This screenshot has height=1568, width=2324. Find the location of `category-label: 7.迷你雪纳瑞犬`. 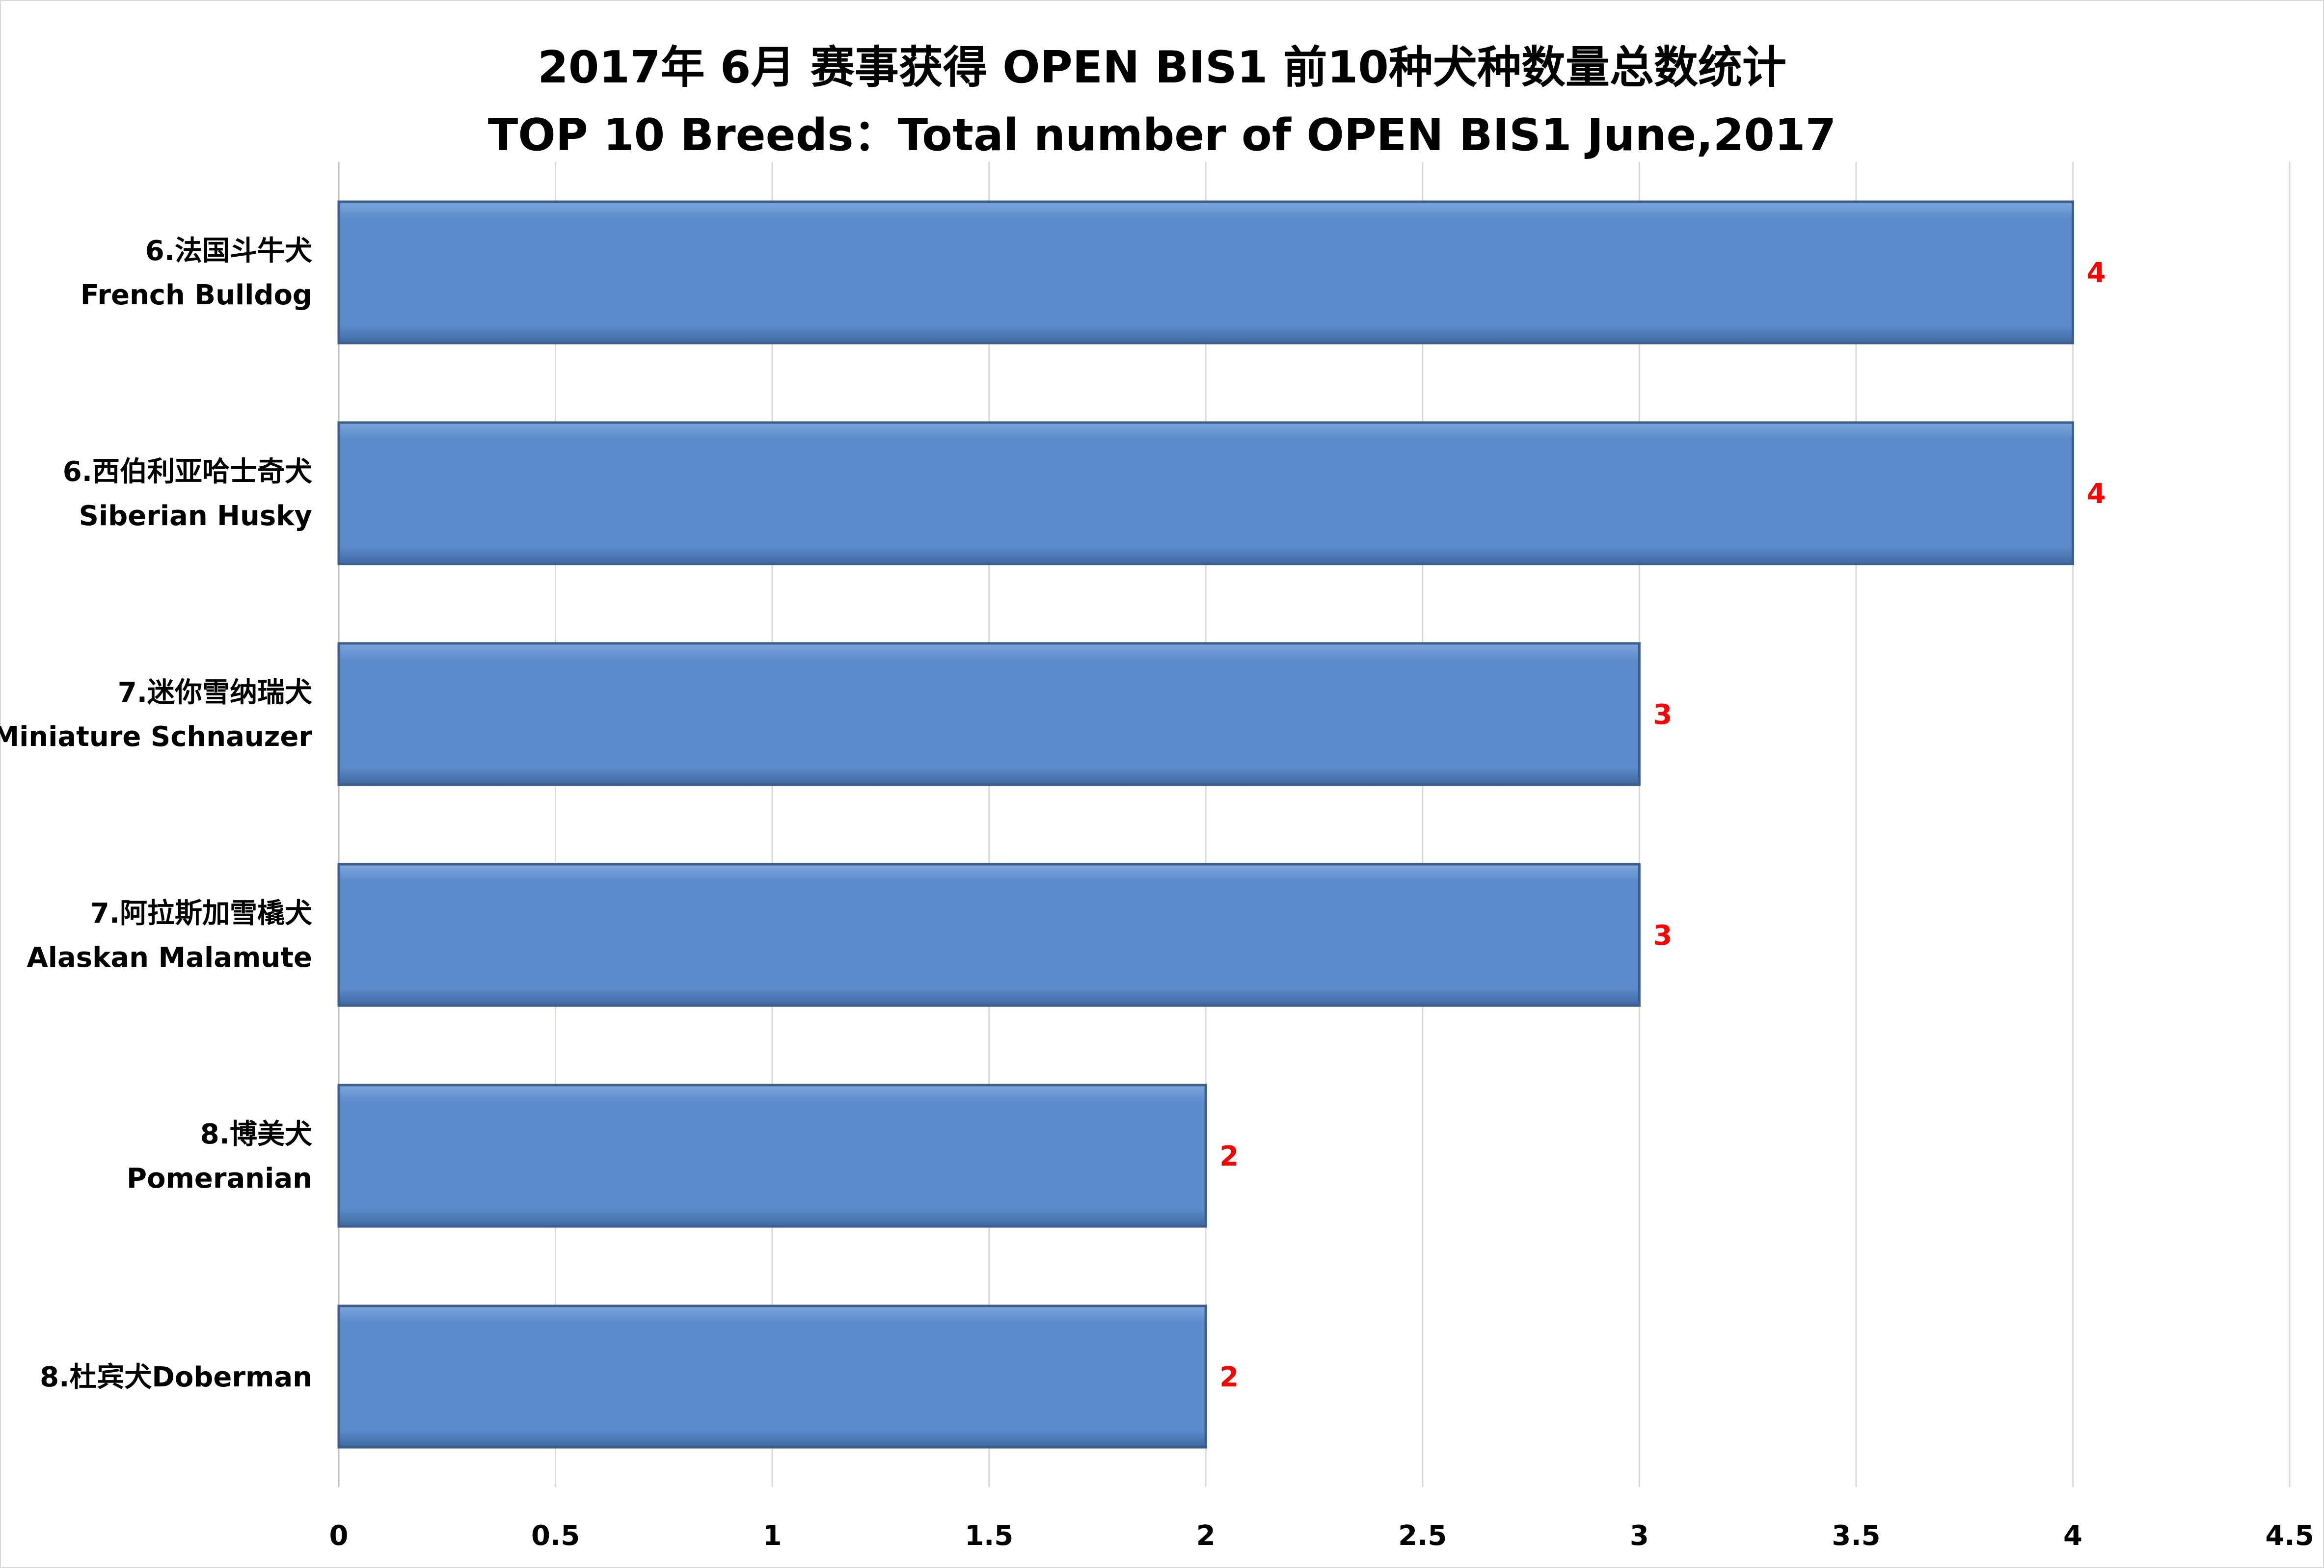

category-label: 7.迷你雪纳瑞犬 is located at coordinates (215, 693).